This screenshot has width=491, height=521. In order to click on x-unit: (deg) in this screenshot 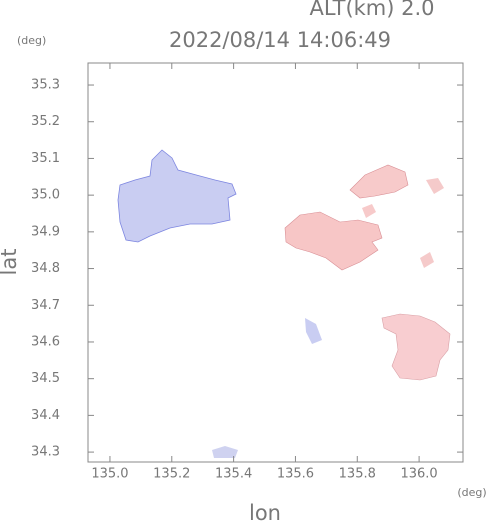, I will do `click(471, 492)`.